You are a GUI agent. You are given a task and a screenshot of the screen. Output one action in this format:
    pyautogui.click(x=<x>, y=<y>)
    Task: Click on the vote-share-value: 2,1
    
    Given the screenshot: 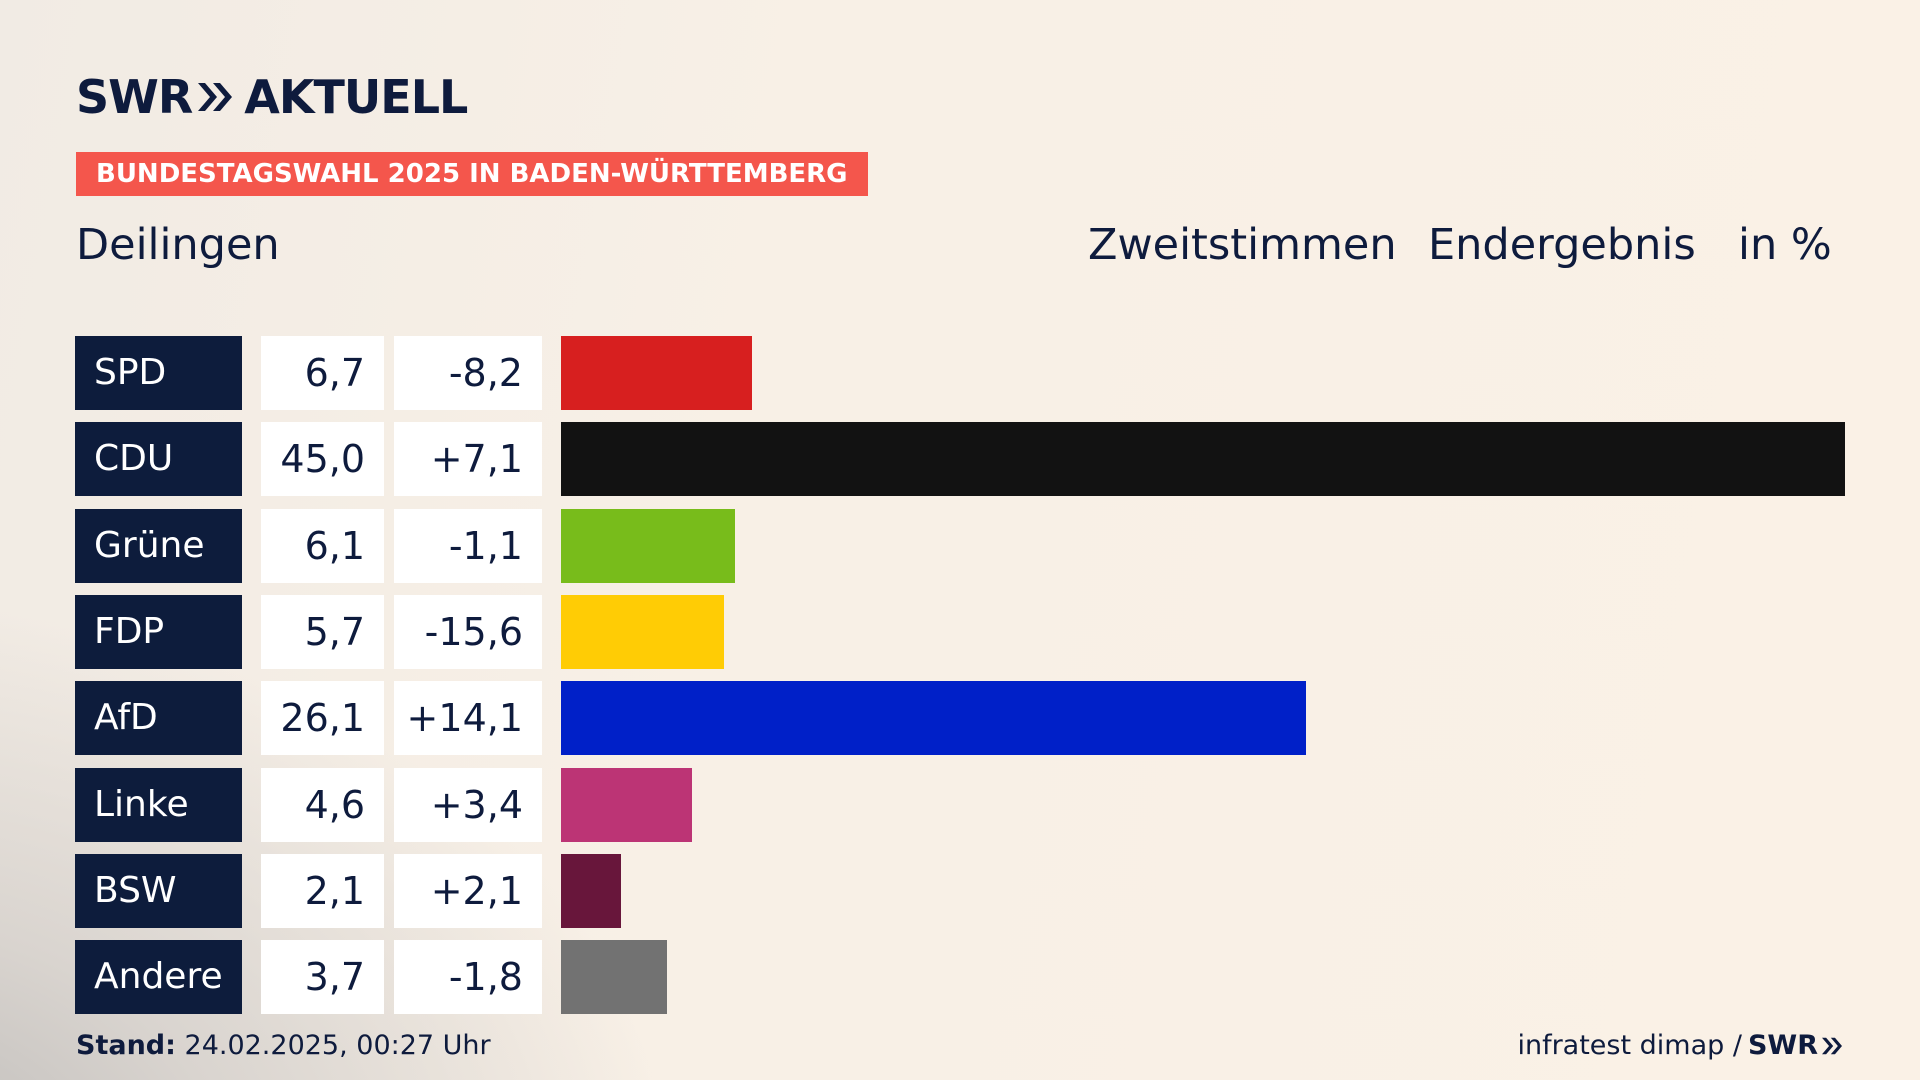 What is the action you would take?
    pyautogui.click(x=322, y=890)
    